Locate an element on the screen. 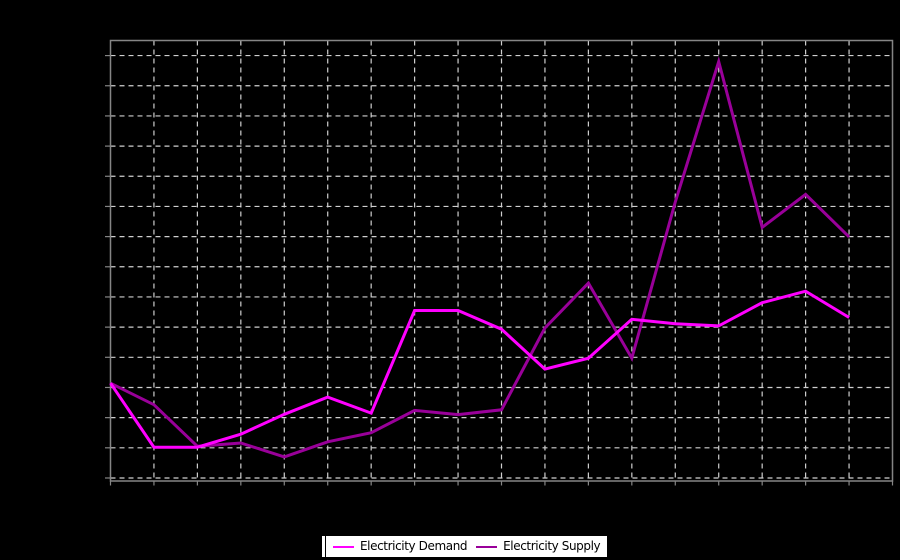 Image resolution: width=900 pixels, height=560 pixels. legend-item-demand: Electricity Demand is located at coordinates (400, 546).